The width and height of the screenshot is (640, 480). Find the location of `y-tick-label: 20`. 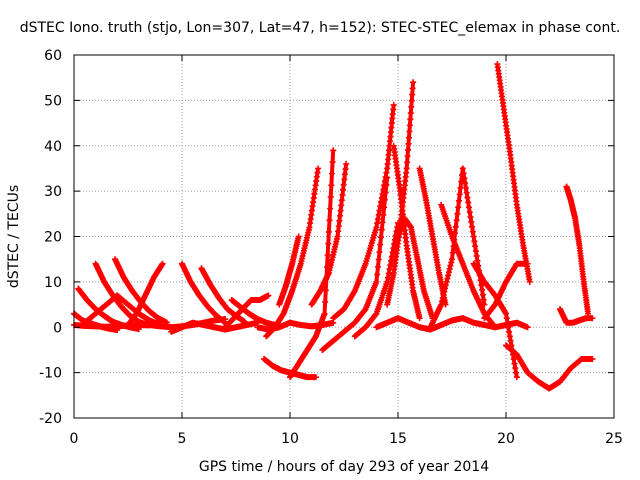

y-tick-label: 20 is located at coordinates (53, 238).